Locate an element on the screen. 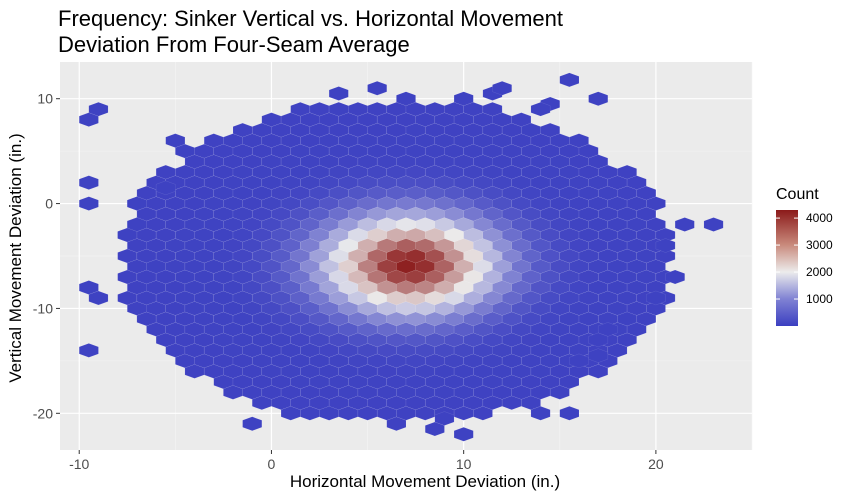 Image resolution: width=850 pixels, height=500 pixels. legend-tick-label: 2000 is located at coordinates (819, 272).